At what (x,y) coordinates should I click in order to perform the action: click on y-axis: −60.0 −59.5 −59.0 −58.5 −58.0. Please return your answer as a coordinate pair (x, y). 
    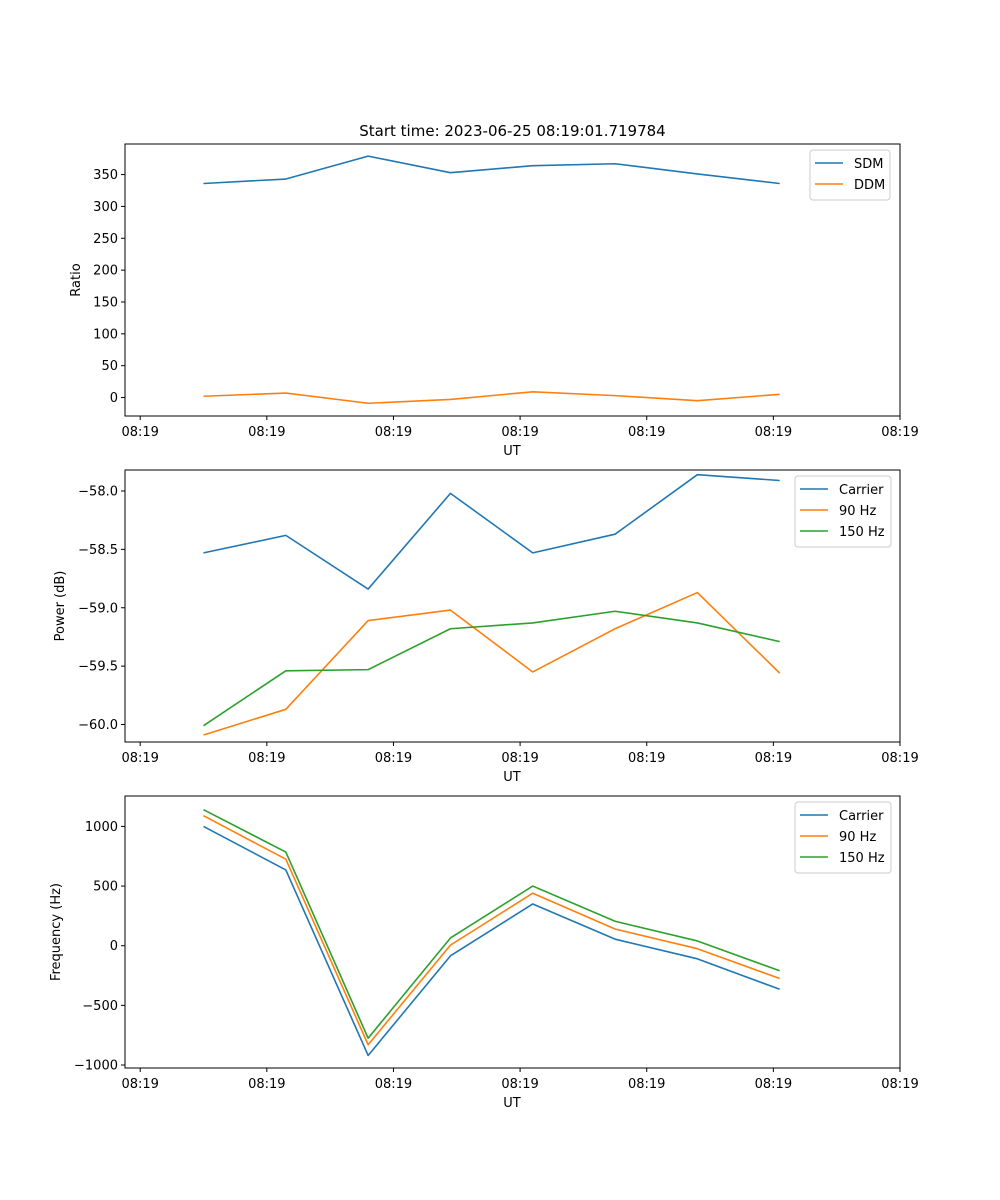
    Looking at the image, I should click on (101, 609).